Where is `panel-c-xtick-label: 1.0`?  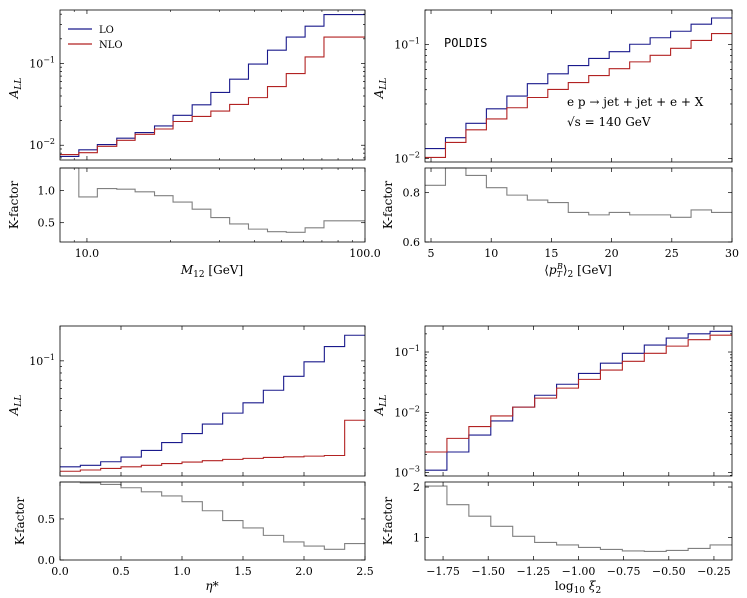 panel-c-xtick-label: 1.0 is located at coordinates (182, 571).